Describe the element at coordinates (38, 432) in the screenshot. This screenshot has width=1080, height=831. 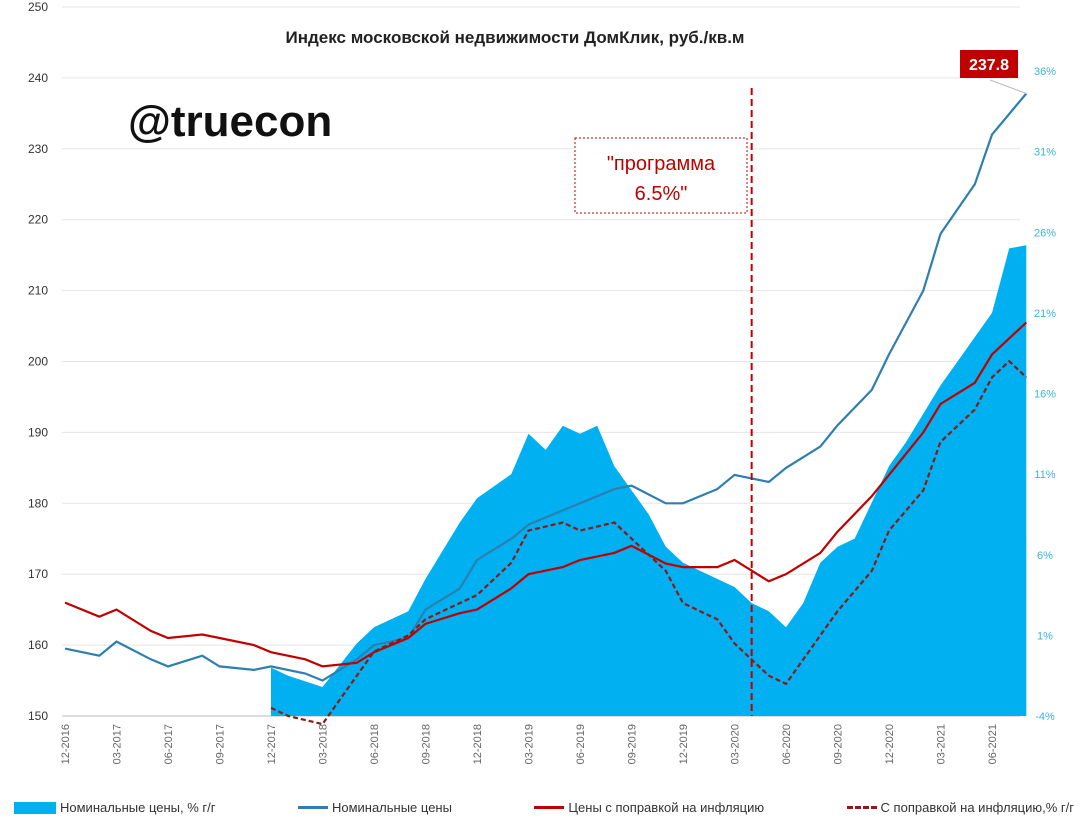
I see `y-tick-label: 190` at that location.